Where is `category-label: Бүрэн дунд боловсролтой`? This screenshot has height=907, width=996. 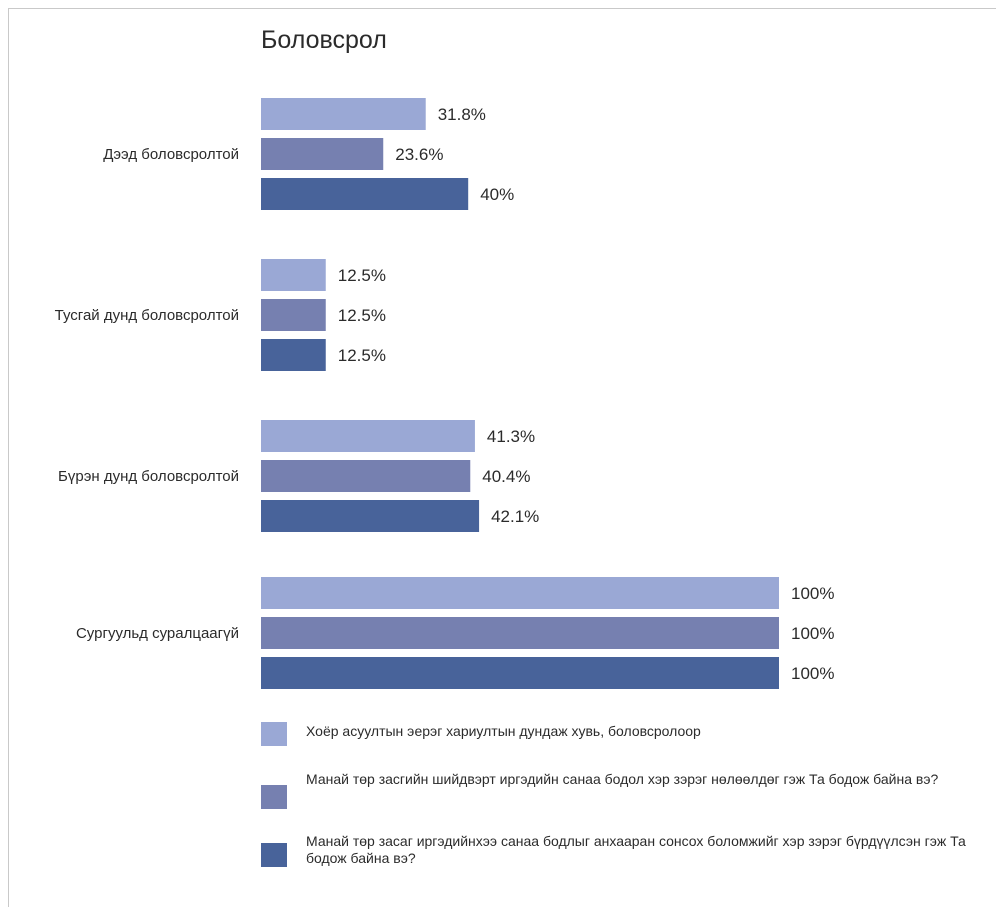 category-label: Бүрэн дунд боловсролтой is located at coordinates (148, 476).